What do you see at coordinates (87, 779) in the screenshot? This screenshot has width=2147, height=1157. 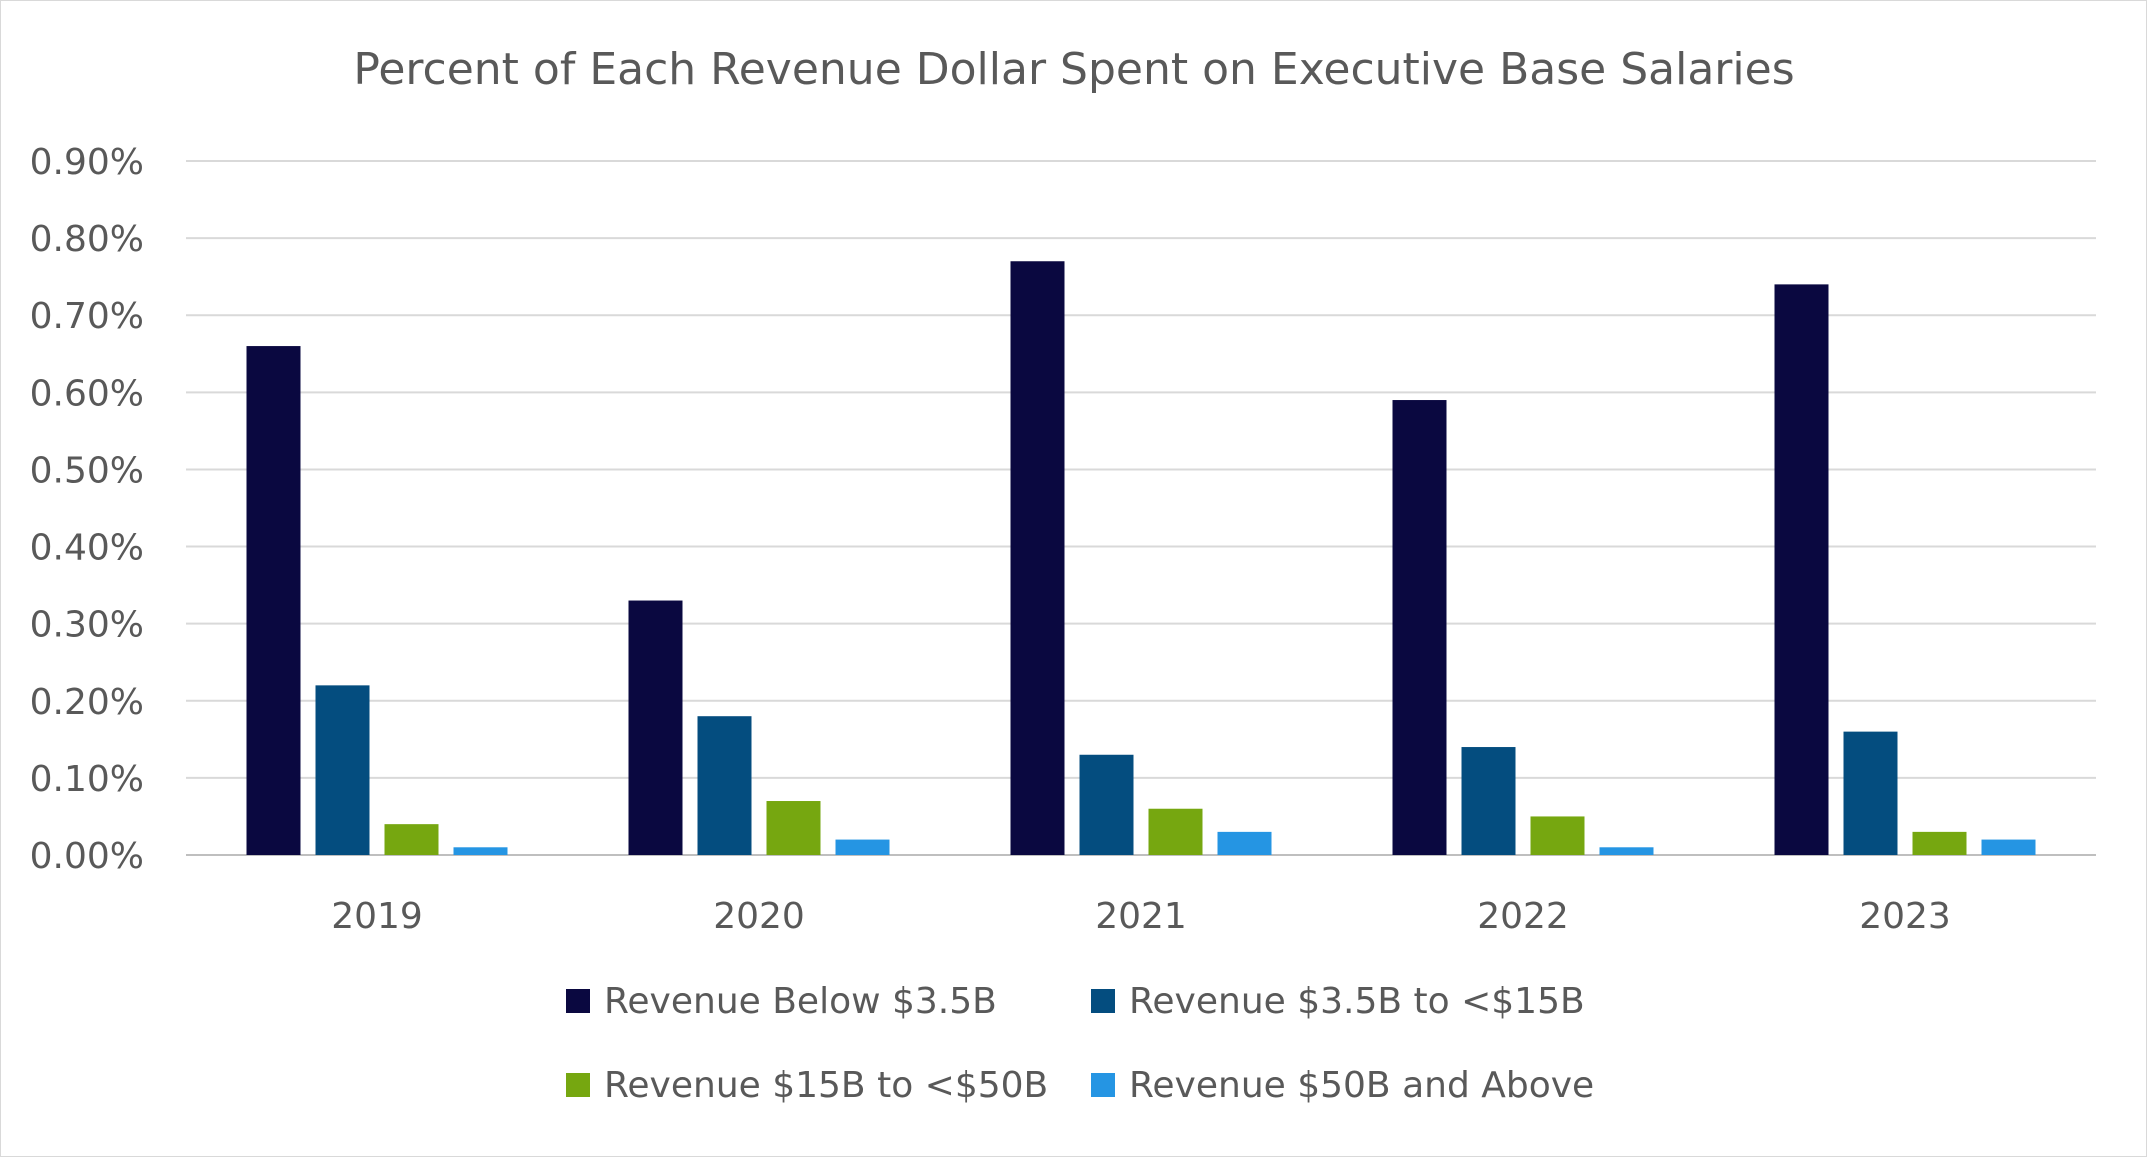 I see `y-tick-label: 0.10%` at bounding box center [87, 779].